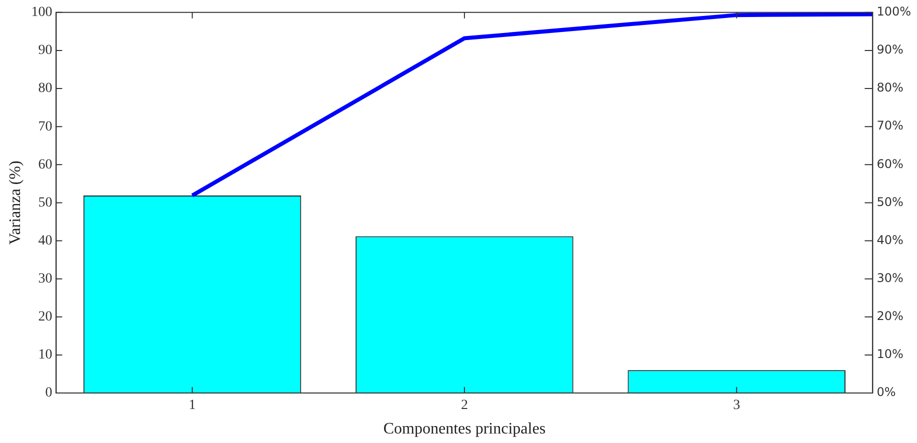  What do you see at coordinates (890, 125) in the screenshot?
I see `y2-tick-label: 70%` at bounding box center [890, 125].